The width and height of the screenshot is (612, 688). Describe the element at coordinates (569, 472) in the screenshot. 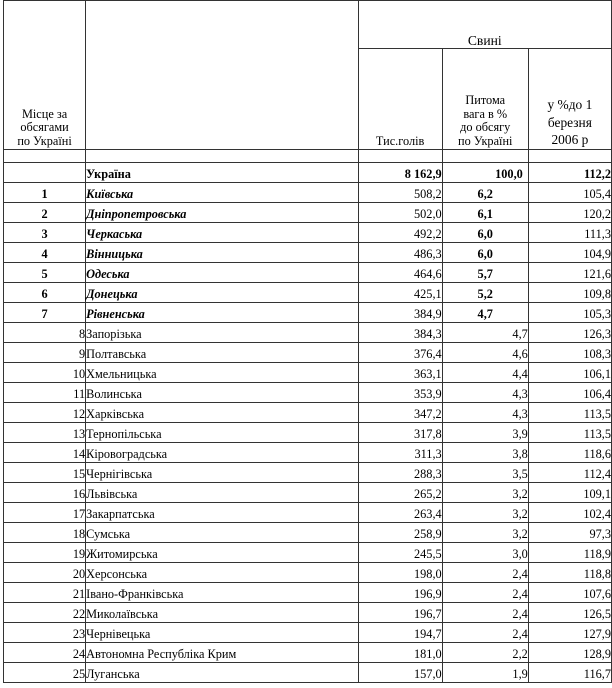

I see `cell-percent-vs-prior-year: 112,4` at that location.